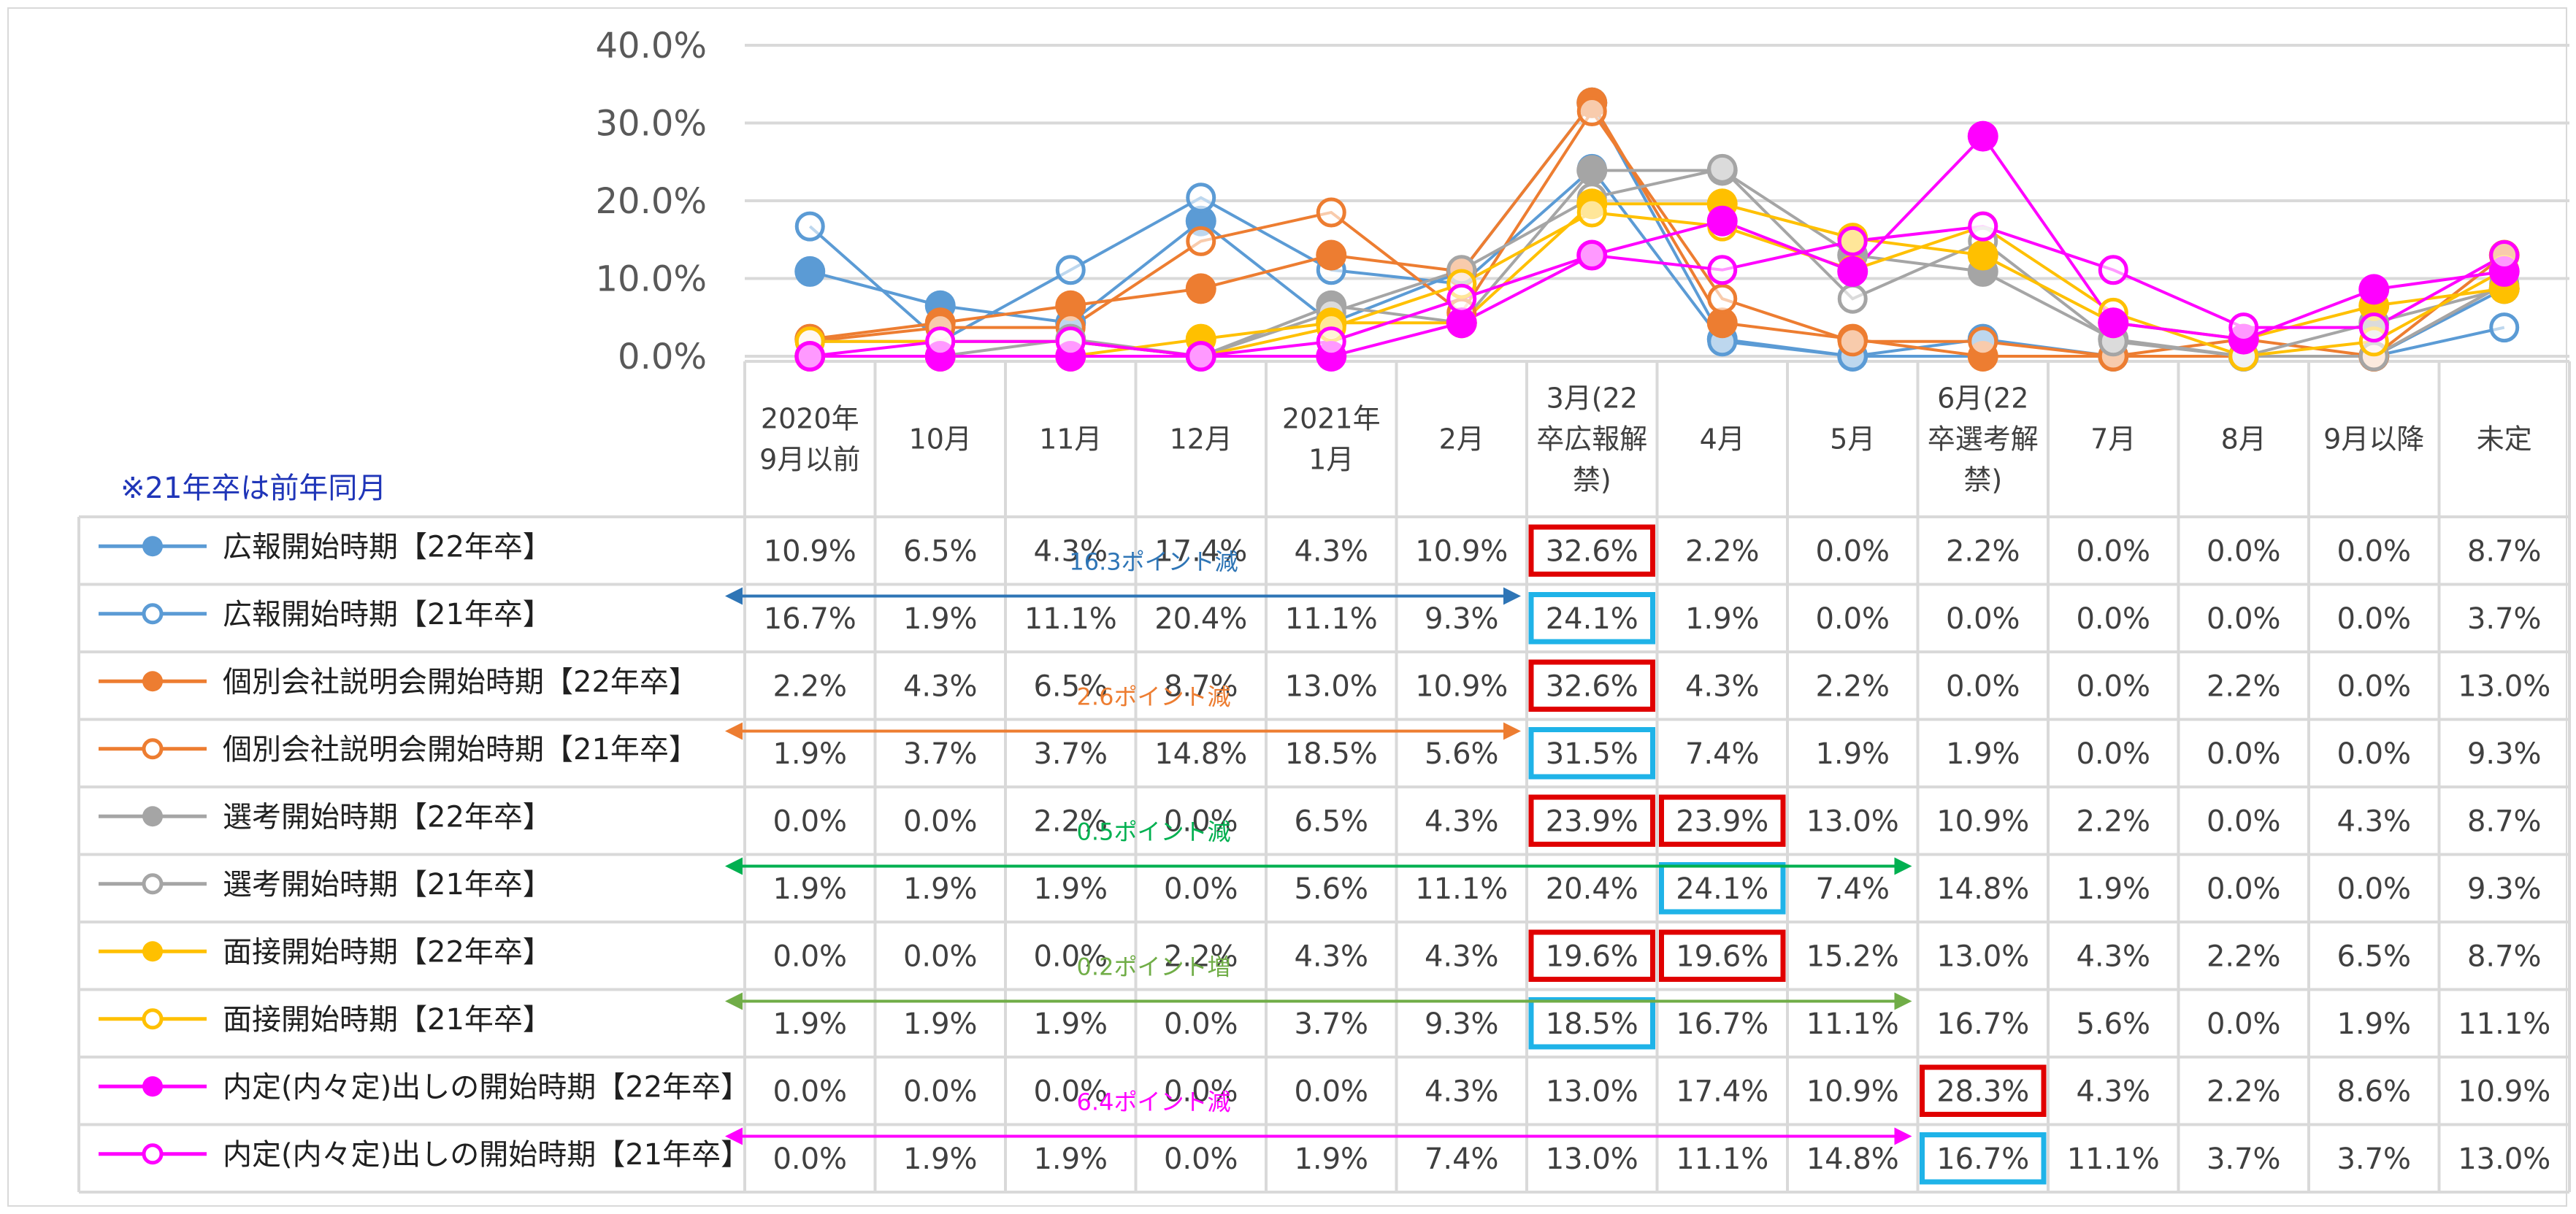  Describe the element at coordinates (387, 547) in the screenshot. I see `legend-label: 広報開始時期【22年卒】` at that location.